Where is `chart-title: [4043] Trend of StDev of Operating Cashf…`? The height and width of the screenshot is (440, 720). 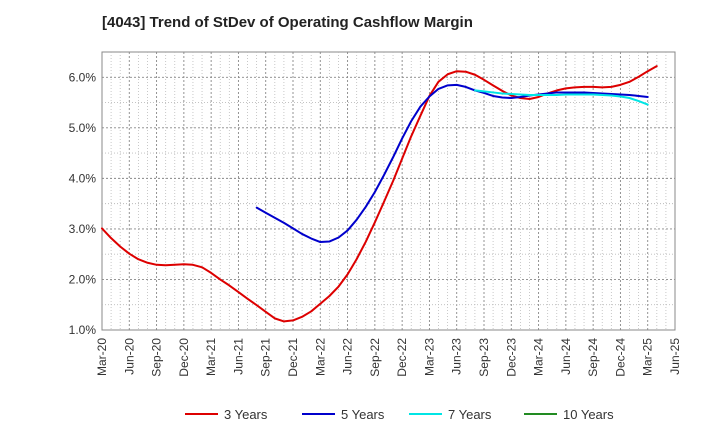
chart-title: [4043] Trend of StDev of Operating Cashf… is located at coordinates (287, 22).